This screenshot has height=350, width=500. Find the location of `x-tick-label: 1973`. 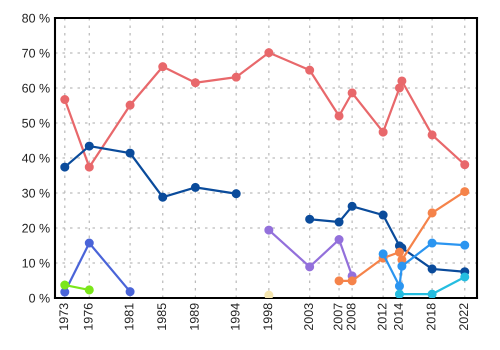

x-tick-label: 1973 is located at coordinates (63, 316).